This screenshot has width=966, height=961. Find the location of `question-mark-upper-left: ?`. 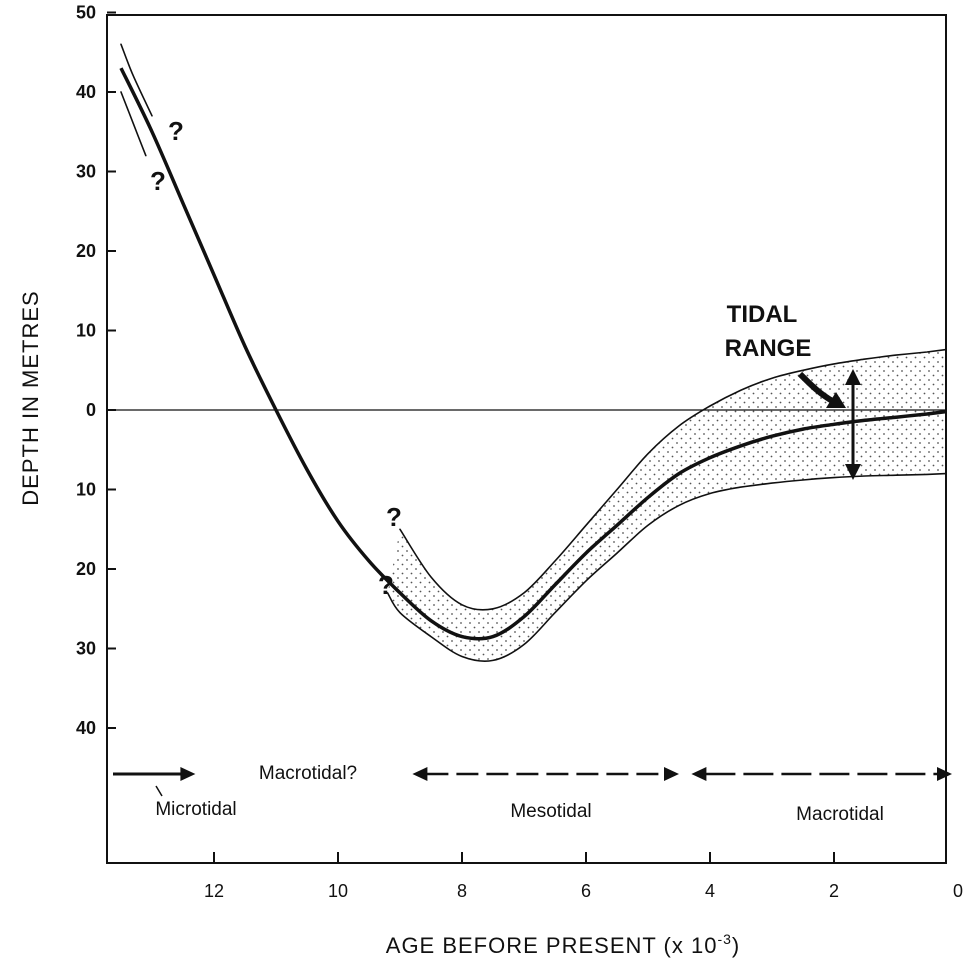

question-mark-upper-left: ? is located at coordinates (176, 131).